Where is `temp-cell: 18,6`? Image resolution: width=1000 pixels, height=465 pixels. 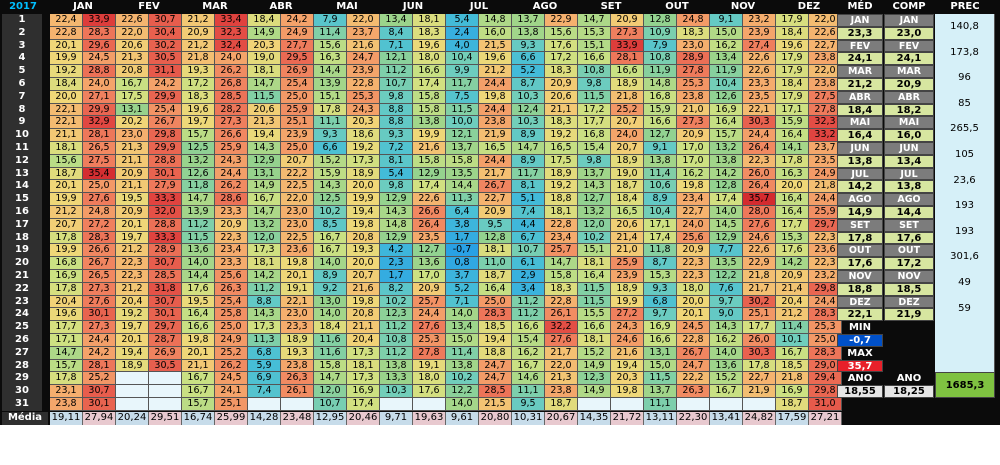
temp-cell: 18,6 is located at coordinates (363, 135).